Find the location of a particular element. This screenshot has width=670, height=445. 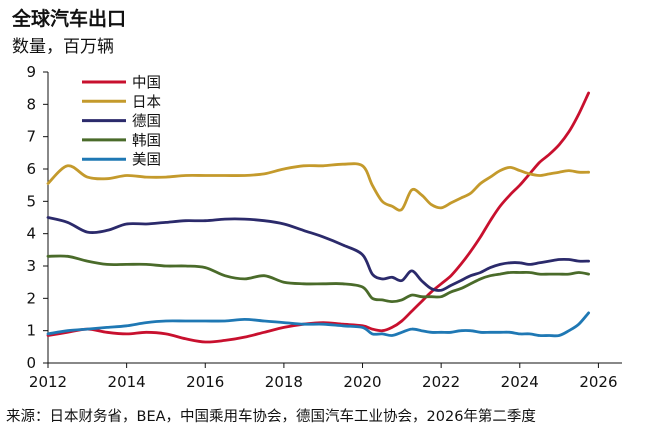

y-tick-label: 4 is located at coordinates (31, 234).